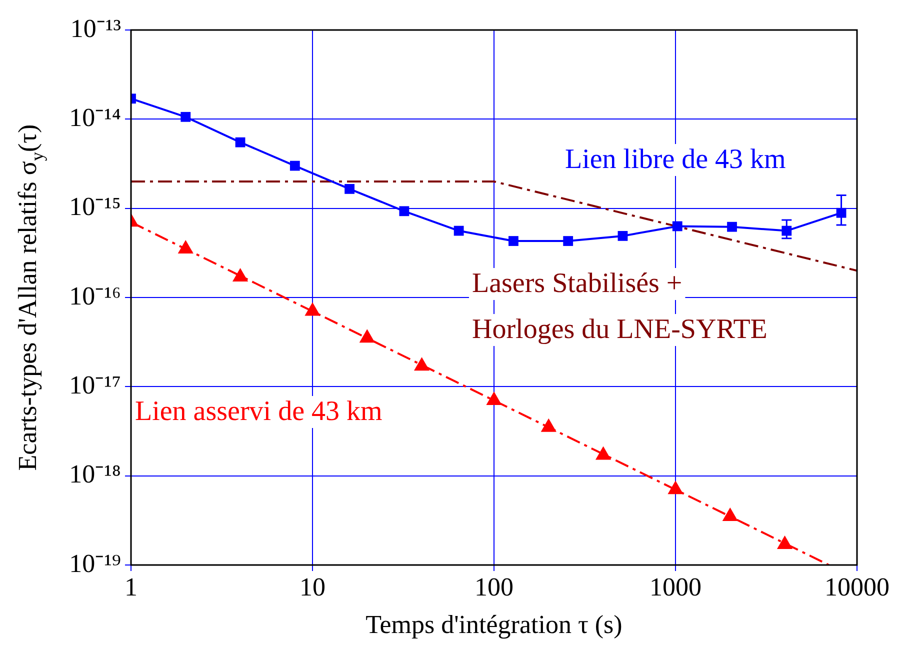  What do you see at coordinates (95, 385) in the screenshot?
I see `y-tick-label: 10⁻¹⁷` at bounding box center [95, 385].